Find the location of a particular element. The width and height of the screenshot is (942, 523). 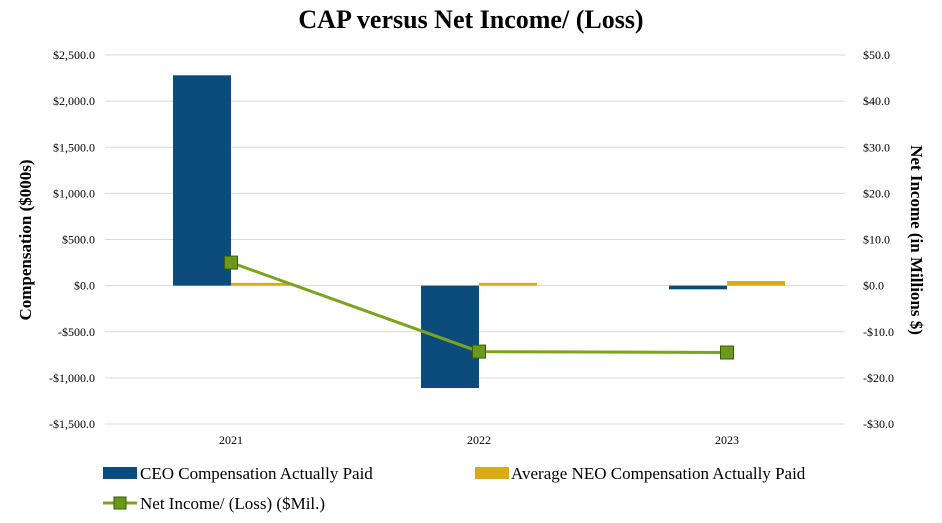

neo-cap-bar-2021 is located at coordinates (260, 284).